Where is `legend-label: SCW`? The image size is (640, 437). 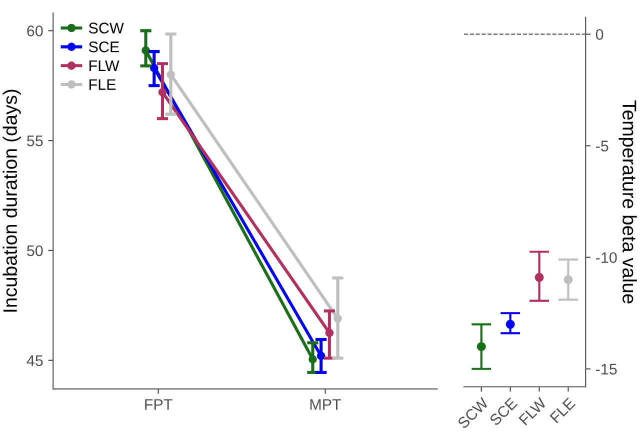 legend-label: SCW is located at coordinates (106, 28).